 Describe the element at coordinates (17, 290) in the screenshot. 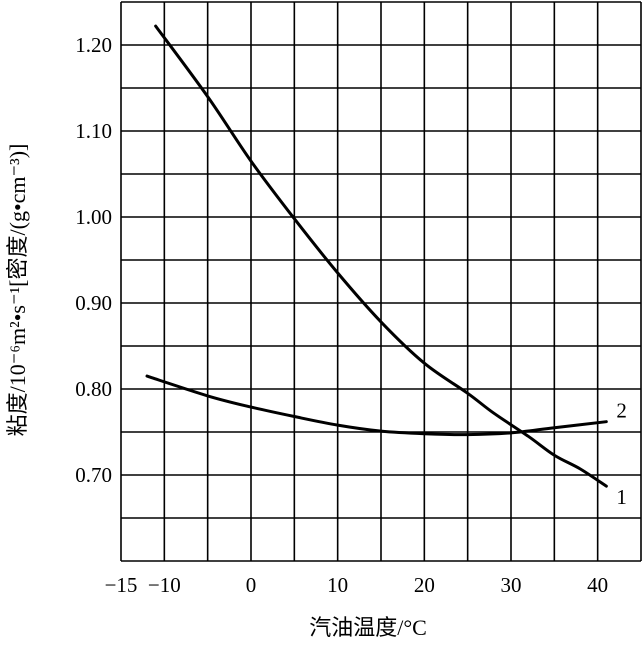

I see `y-axis-title: 粘度/10⁻⁶m²•s⁻¹[密度/(g•cm⁻³)]` at that location.